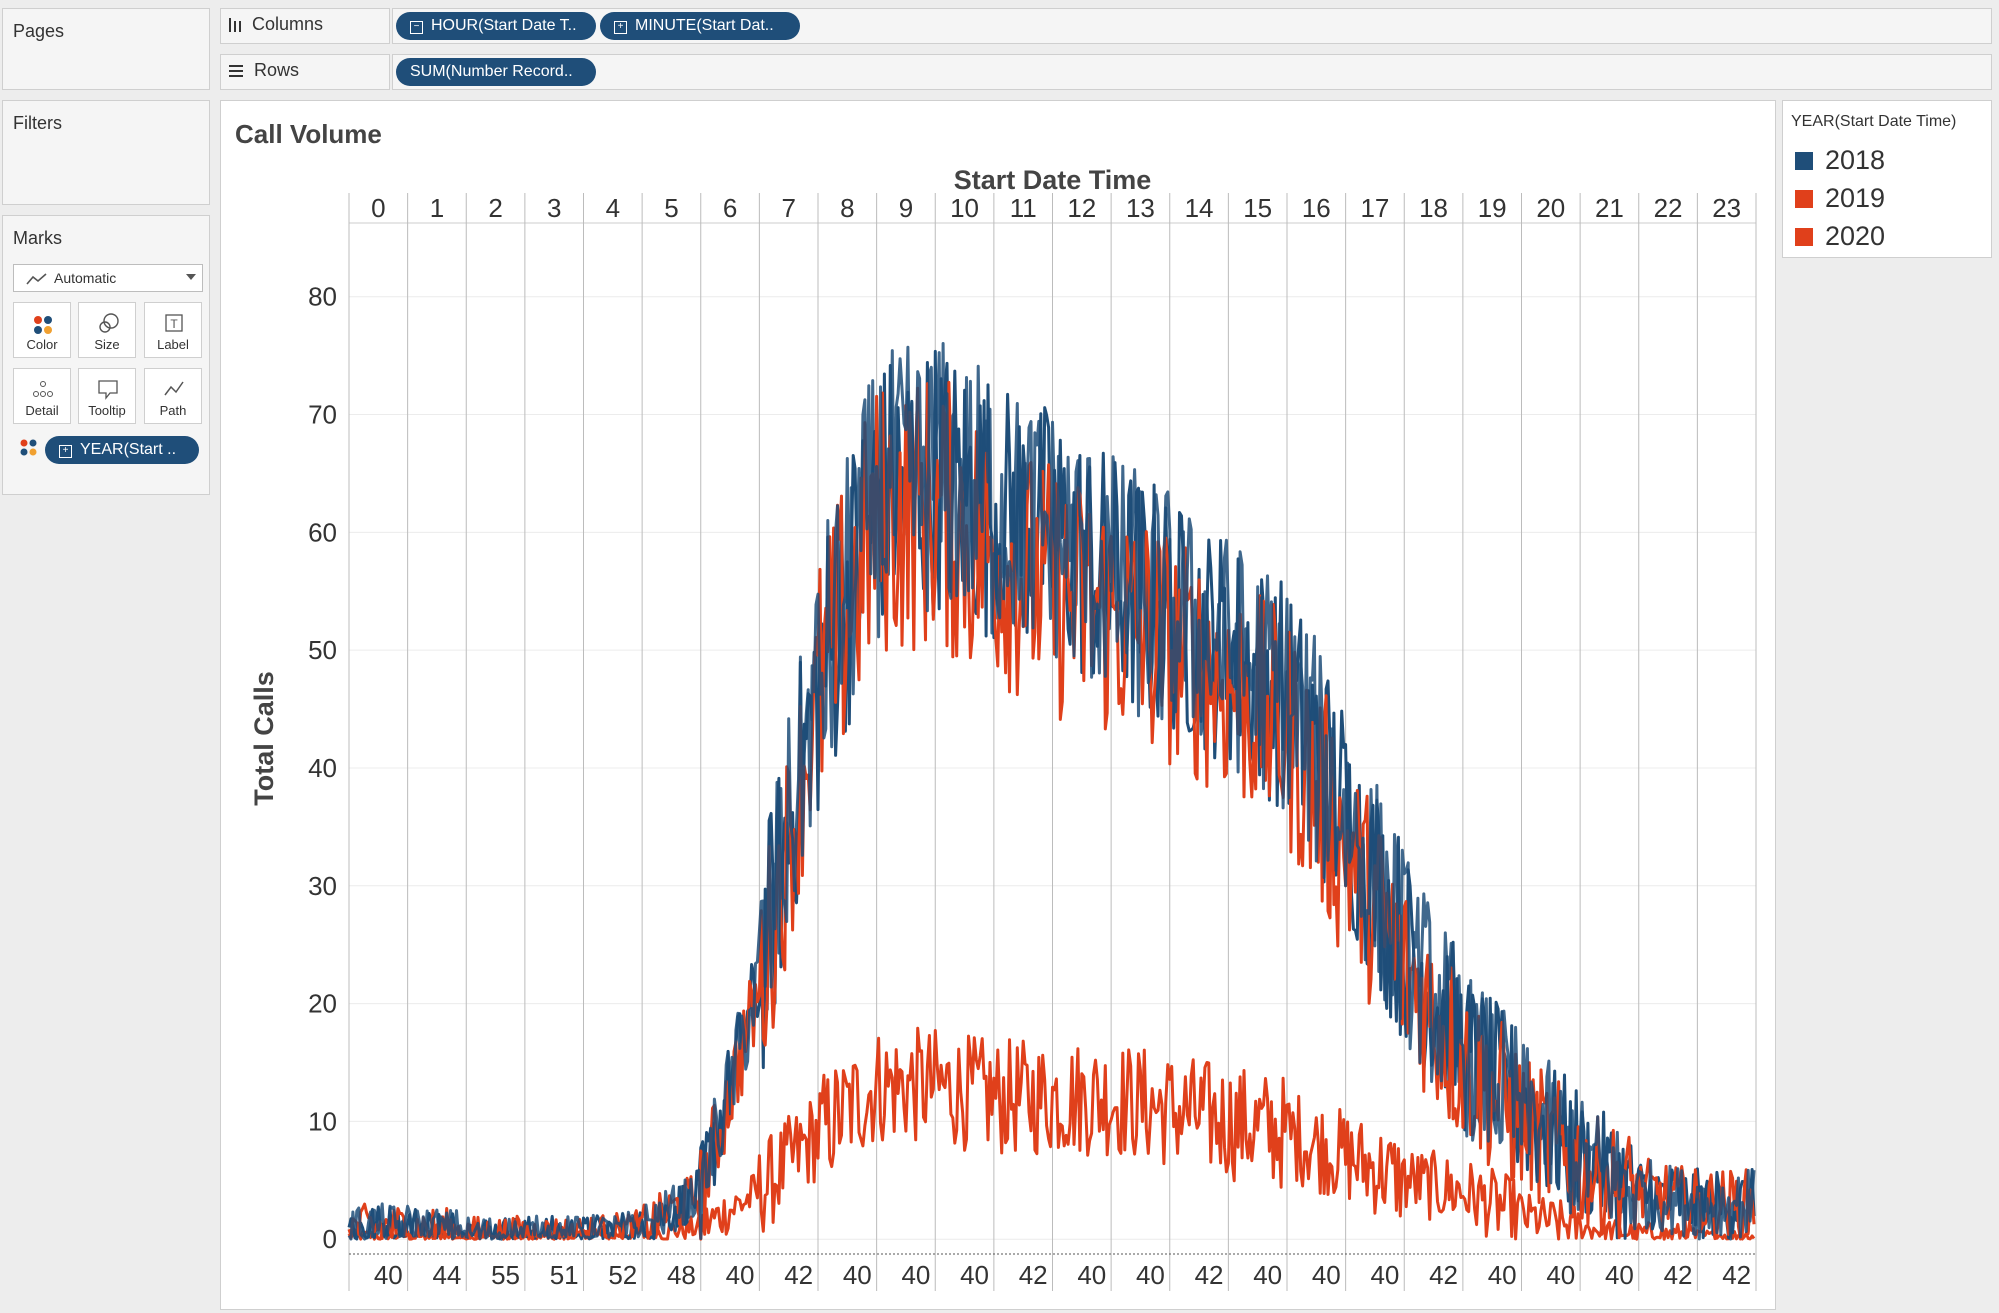  What do you see at coordinates (671, 208) in the screenshot?
I see `hour-header-label: 5` at bounding box center [671, 208].